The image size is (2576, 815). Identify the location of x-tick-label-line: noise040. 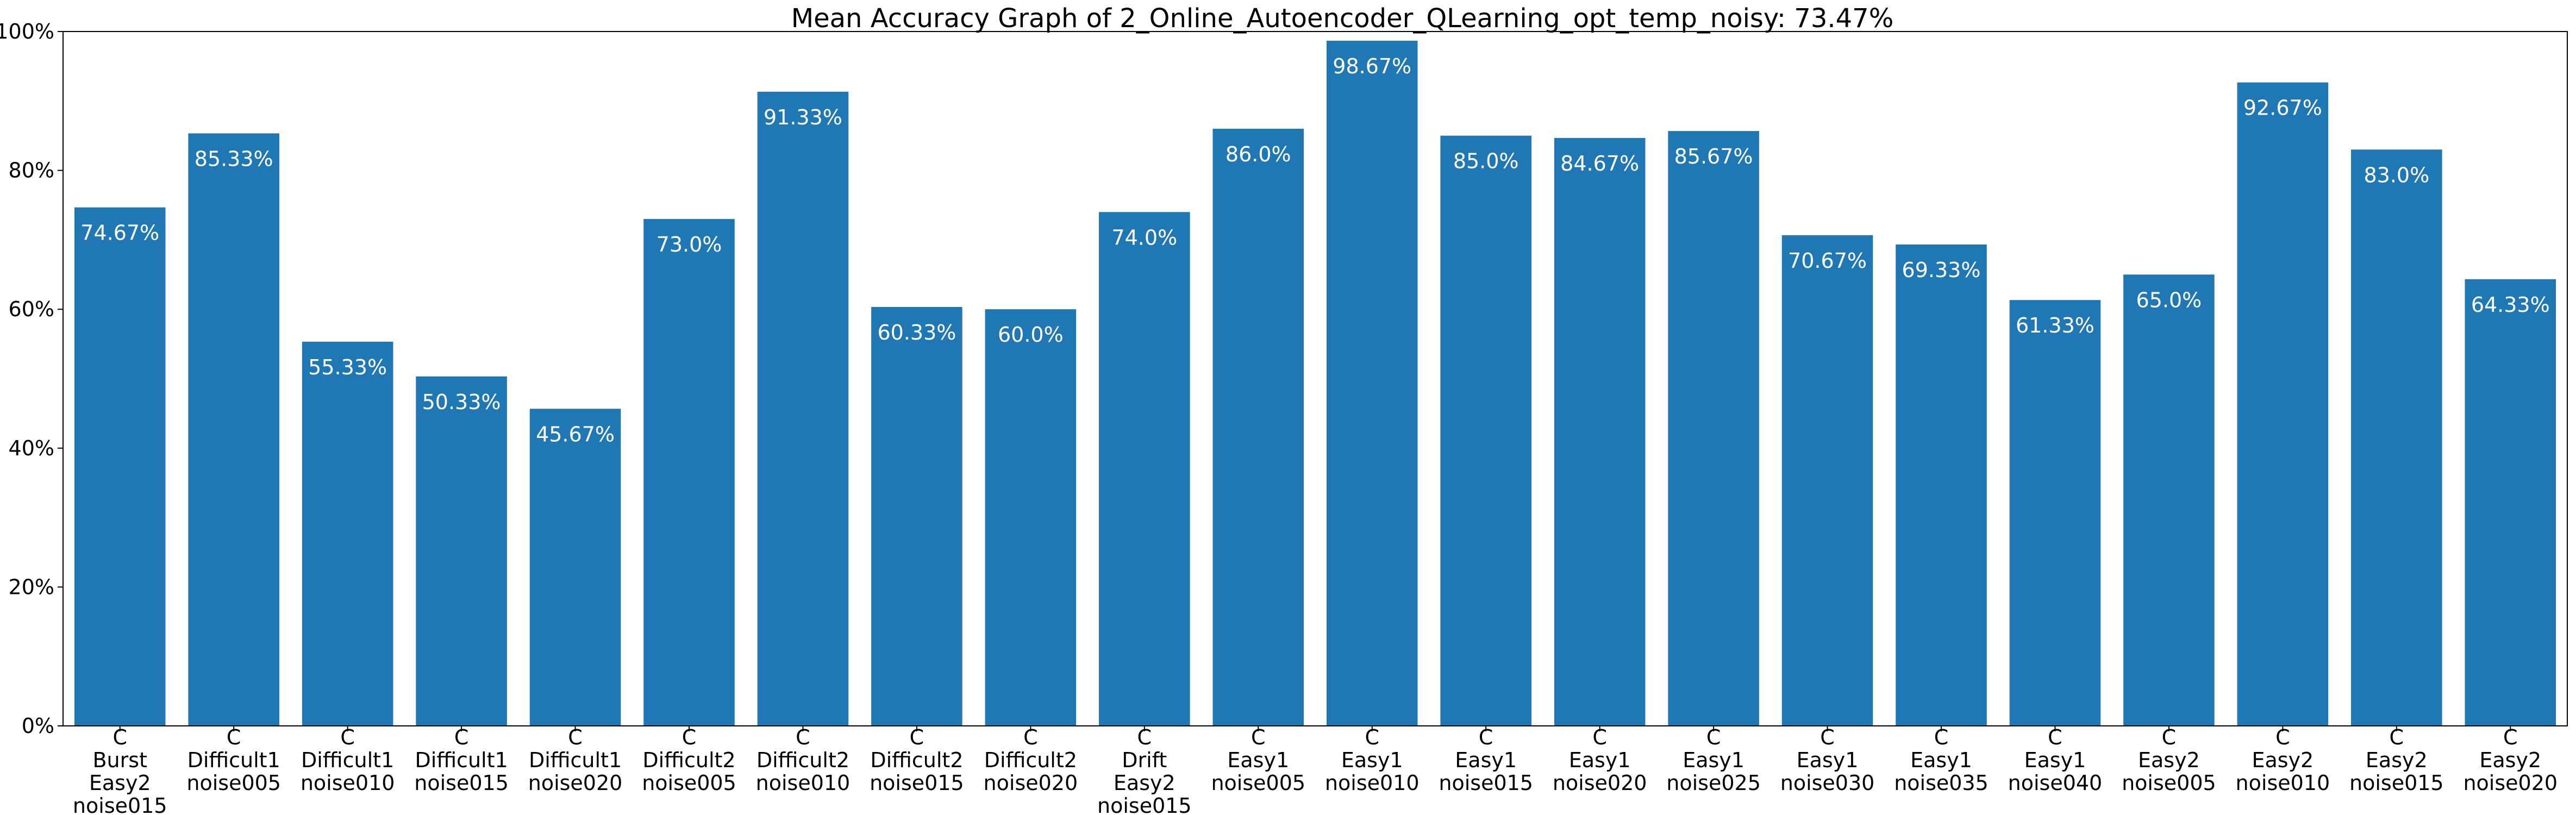
(2055, 783).